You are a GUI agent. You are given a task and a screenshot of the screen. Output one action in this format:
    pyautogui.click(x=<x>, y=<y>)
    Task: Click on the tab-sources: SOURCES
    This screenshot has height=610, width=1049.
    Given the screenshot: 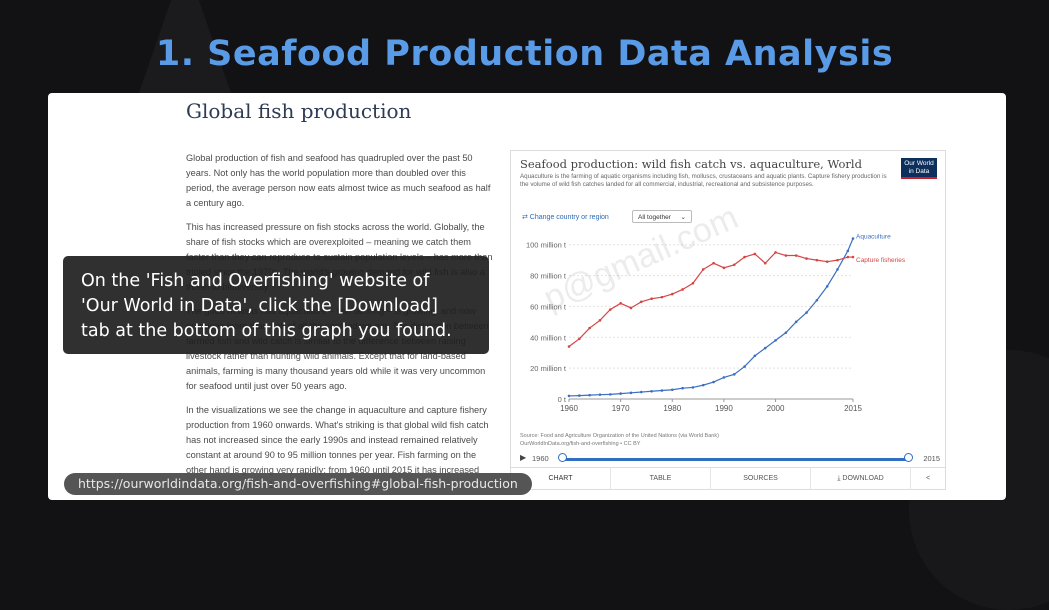 What is the action you would take?
    pyautogui.click(x=761, y=479)
    